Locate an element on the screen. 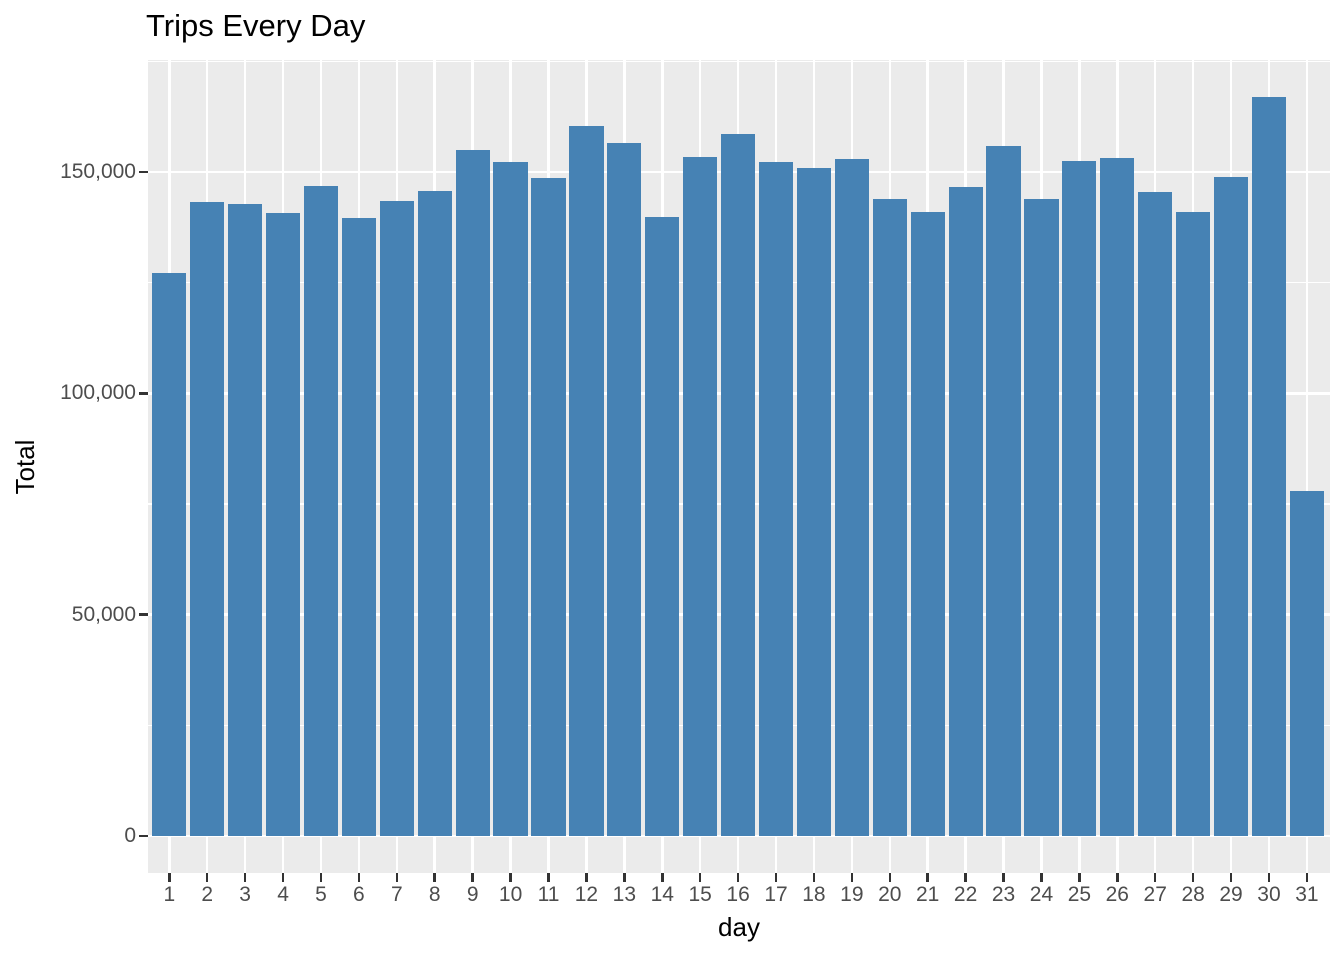 Image resolution: width=1344 pixels, height=960 pixels. x-tick-label: 16 is located at coordinates (738, 894).